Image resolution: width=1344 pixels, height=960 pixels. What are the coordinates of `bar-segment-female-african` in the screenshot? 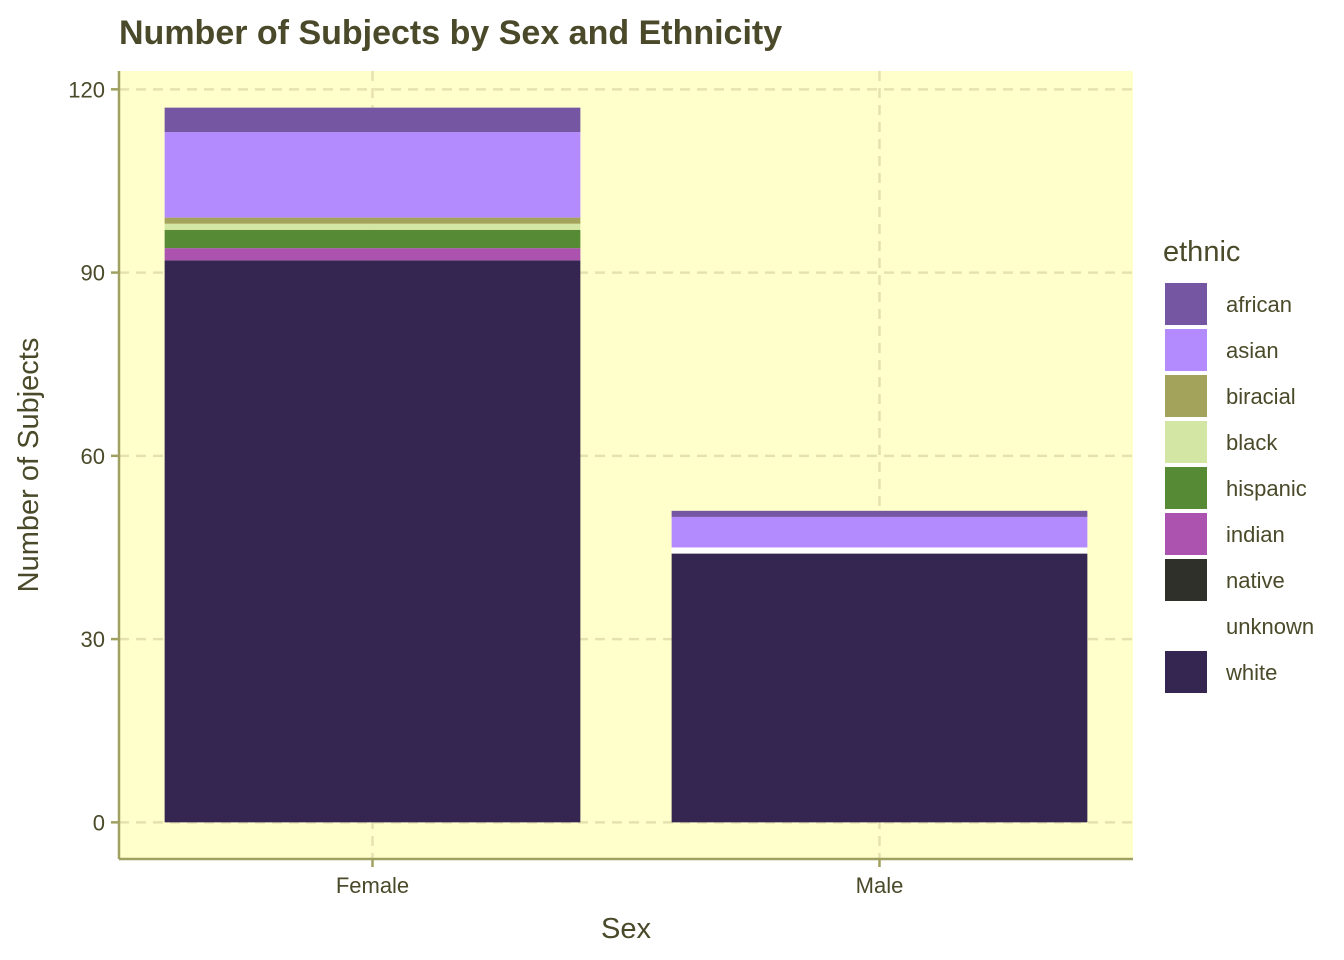 It's located at (372, 120).